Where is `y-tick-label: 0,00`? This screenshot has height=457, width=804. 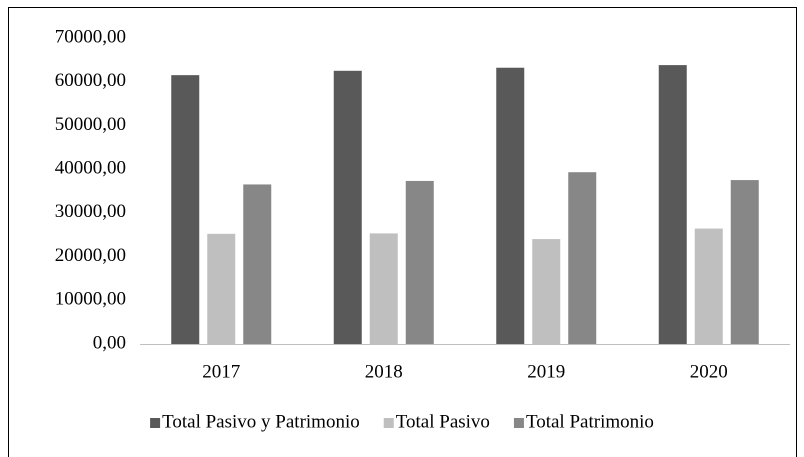
y-tick-label: 0,00 is located at coordinates (109, 342).